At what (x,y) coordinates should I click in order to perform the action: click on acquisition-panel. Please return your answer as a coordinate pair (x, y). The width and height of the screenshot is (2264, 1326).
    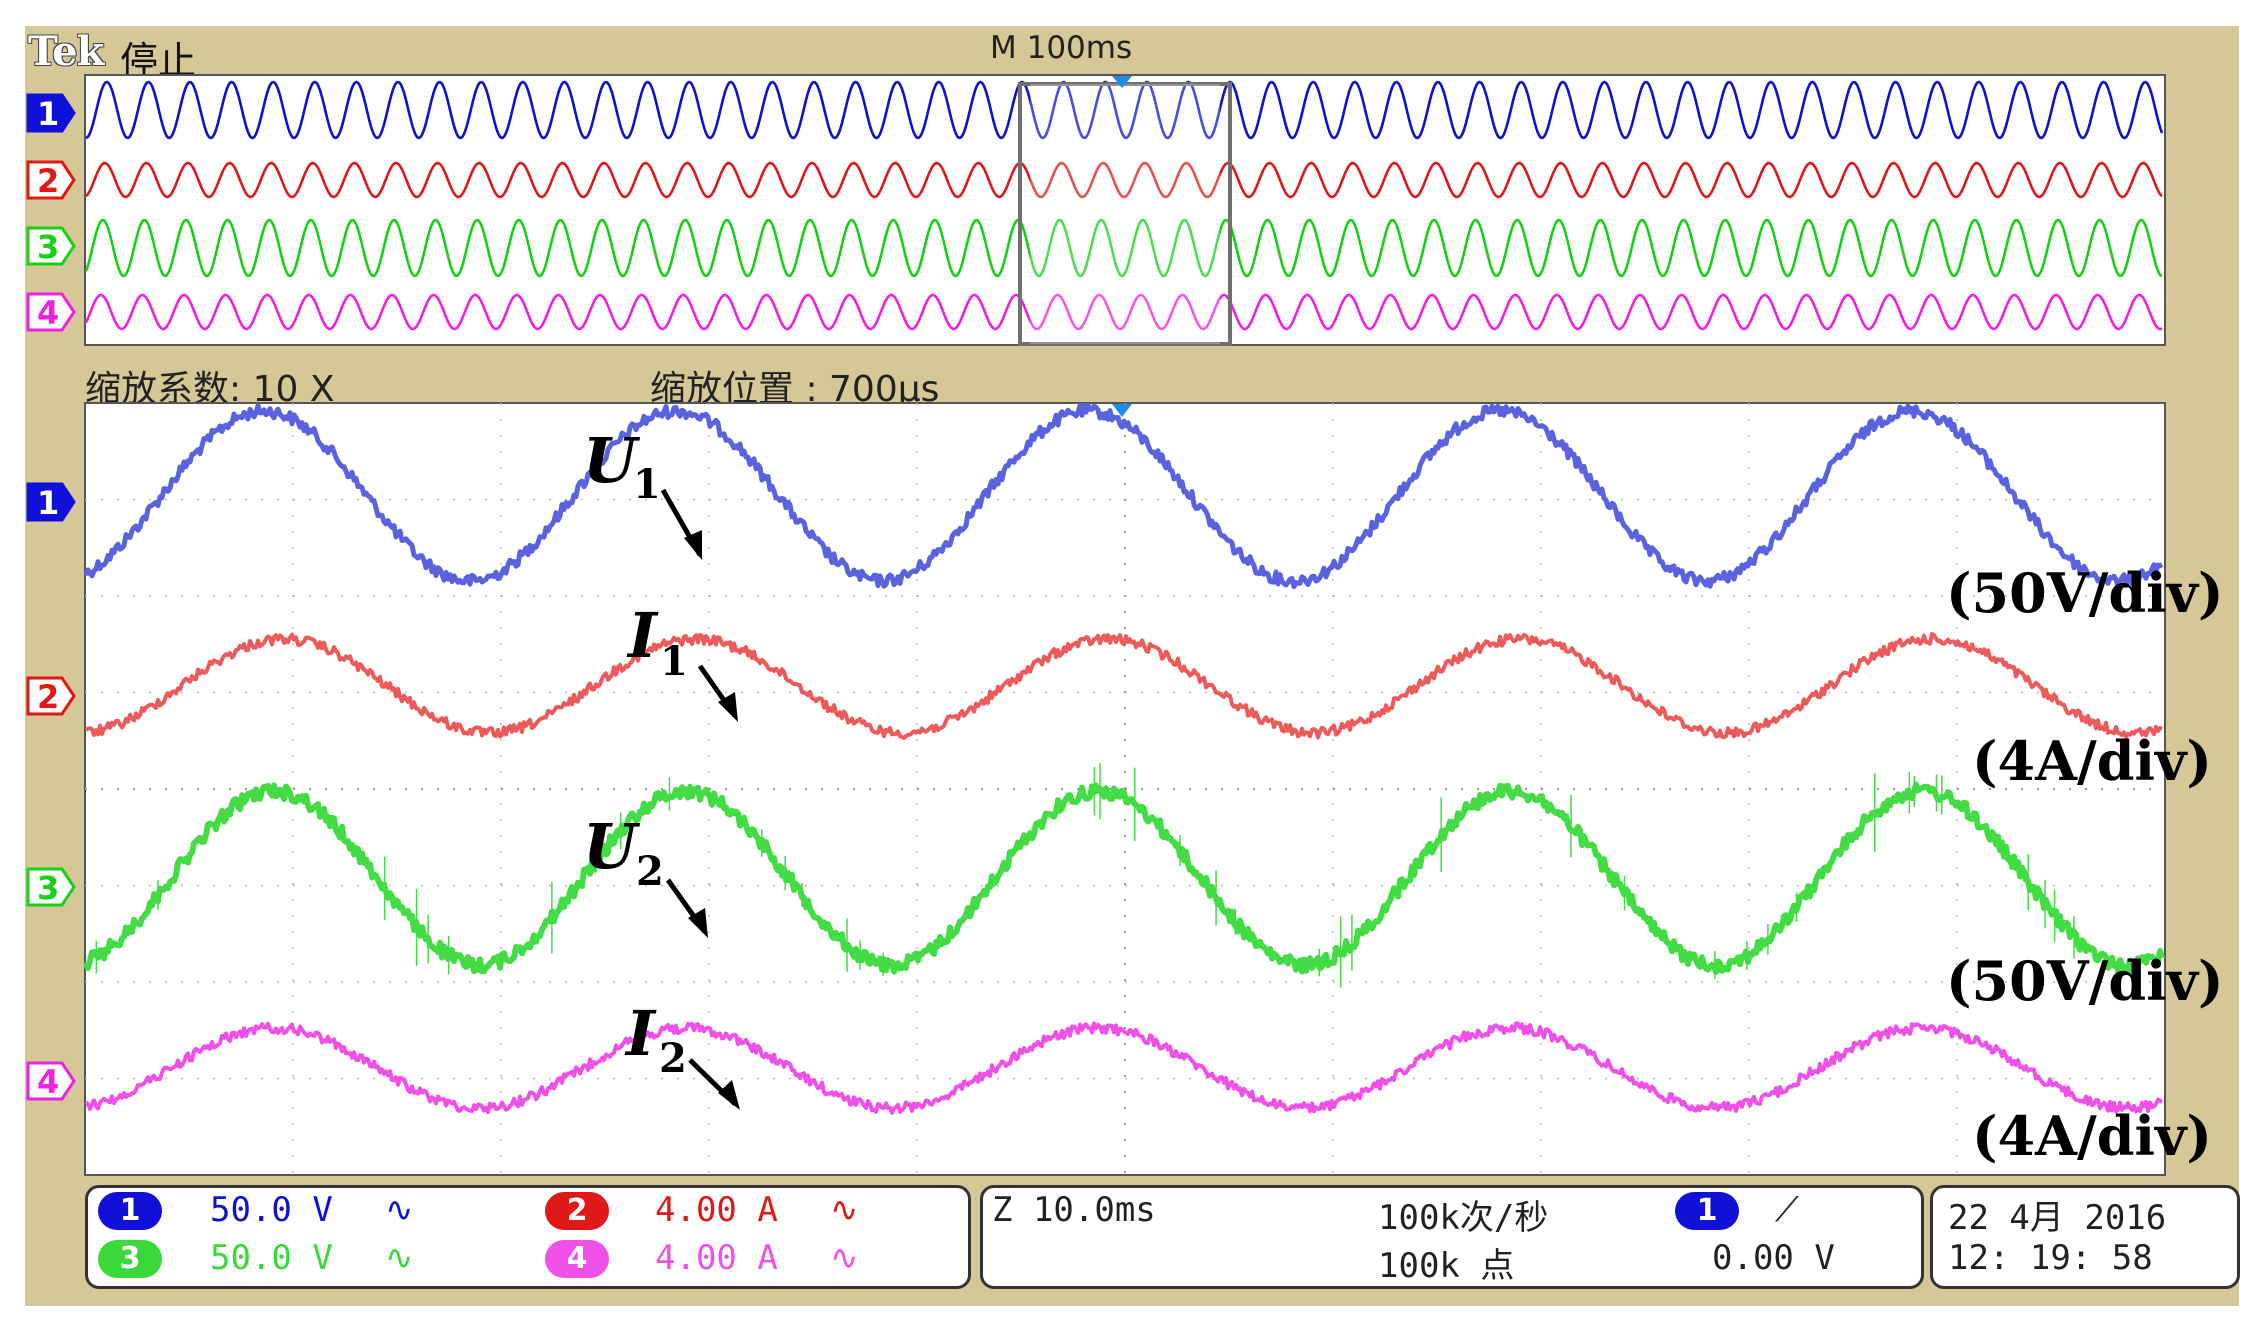
    Looking at the image, I should click on (1452, 1237).